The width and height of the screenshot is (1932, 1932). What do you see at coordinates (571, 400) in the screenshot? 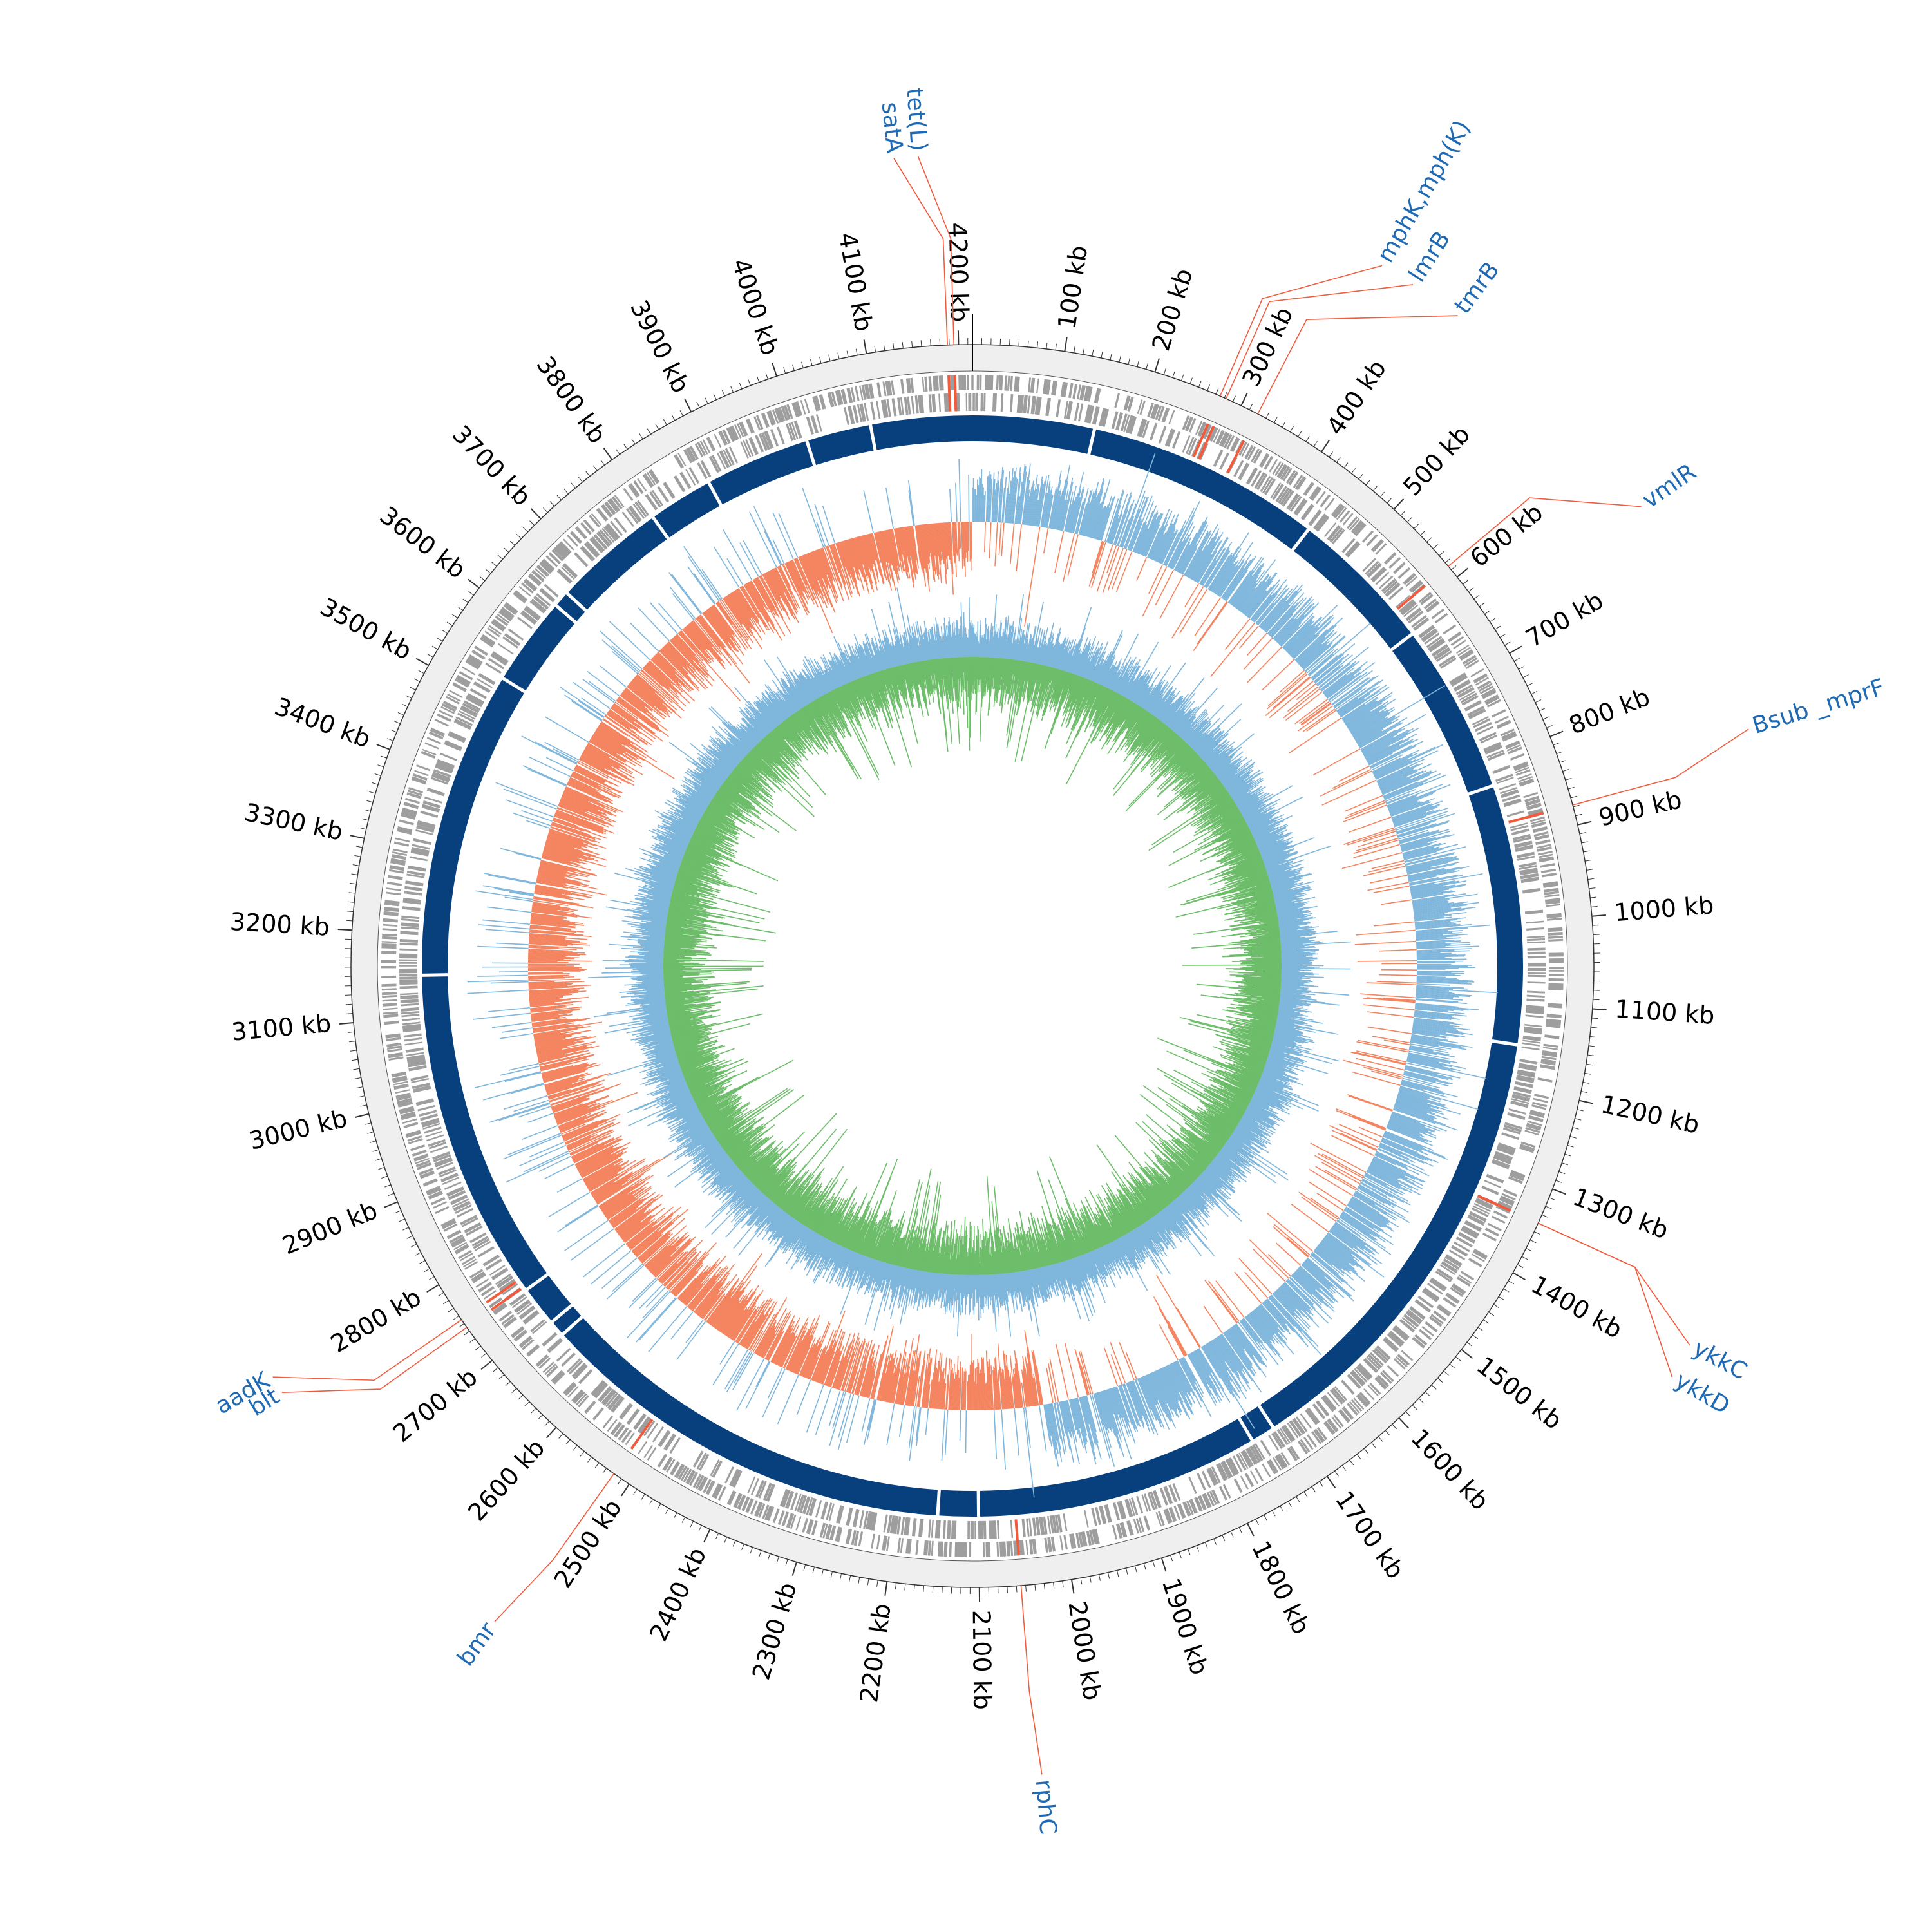
I see `tick-label: 3800 kb` at bounding box center [571, 400].